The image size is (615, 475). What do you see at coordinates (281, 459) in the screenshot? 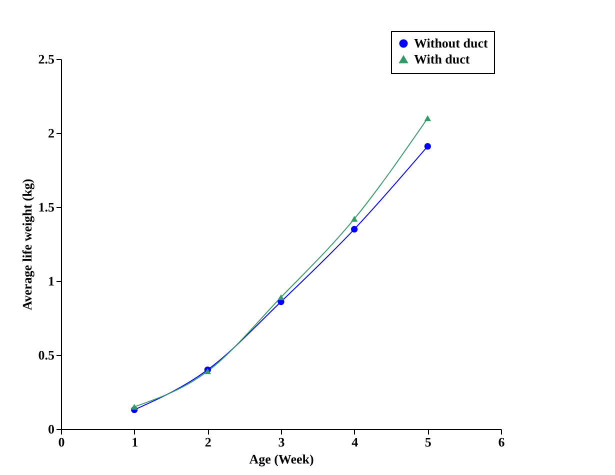
I see `x-axis-title: Age (Week)` at bounding box center [281, 459].